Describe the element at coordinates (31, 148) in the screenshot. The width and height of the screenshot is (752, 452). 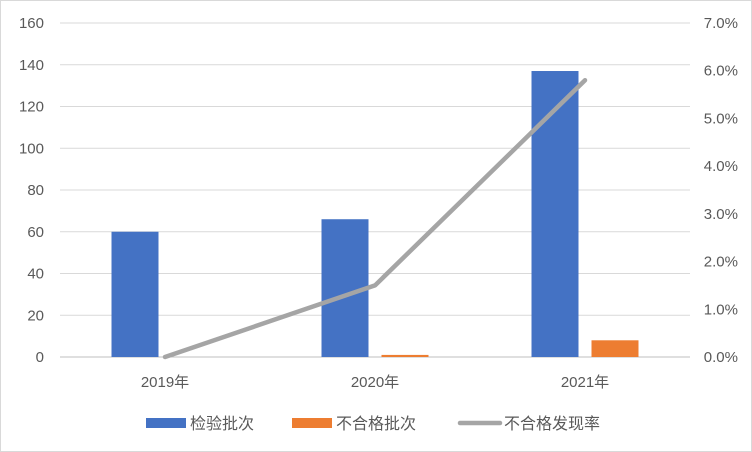
I see `left-axis-tick-label: 100` at that location.